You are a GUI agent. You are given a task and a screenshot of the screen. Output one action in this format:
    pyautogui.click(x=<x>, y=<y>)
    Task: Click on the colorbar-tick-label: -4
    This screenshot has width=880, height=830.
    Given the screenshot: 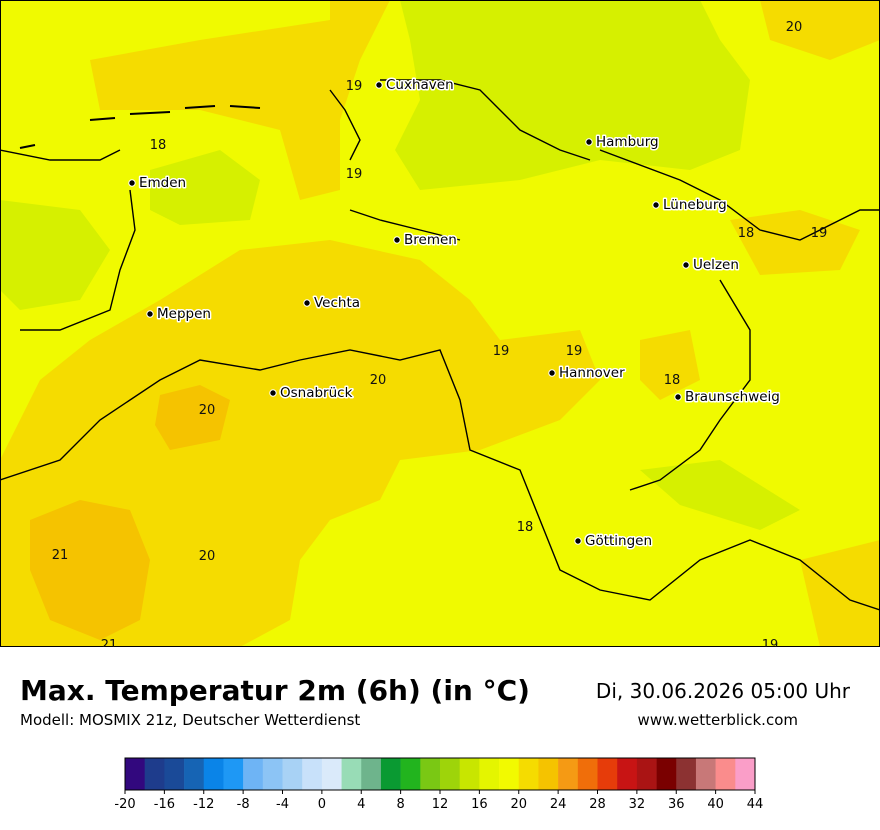 What is the action you would take?
    pyautogui.click(x=282, y=804)
    